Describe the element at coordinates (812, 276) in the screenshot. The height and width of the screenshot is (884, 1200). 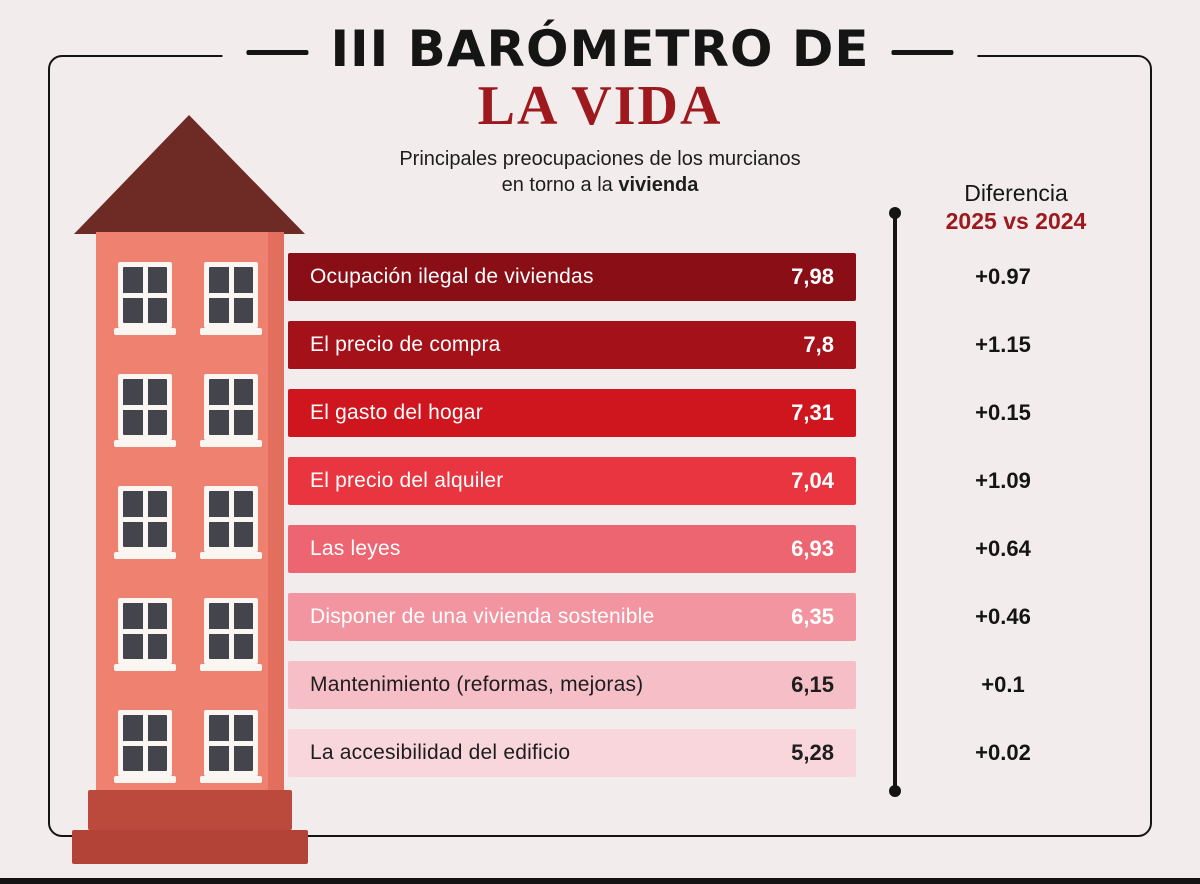
I see `bar-value: 7,98` at that location.